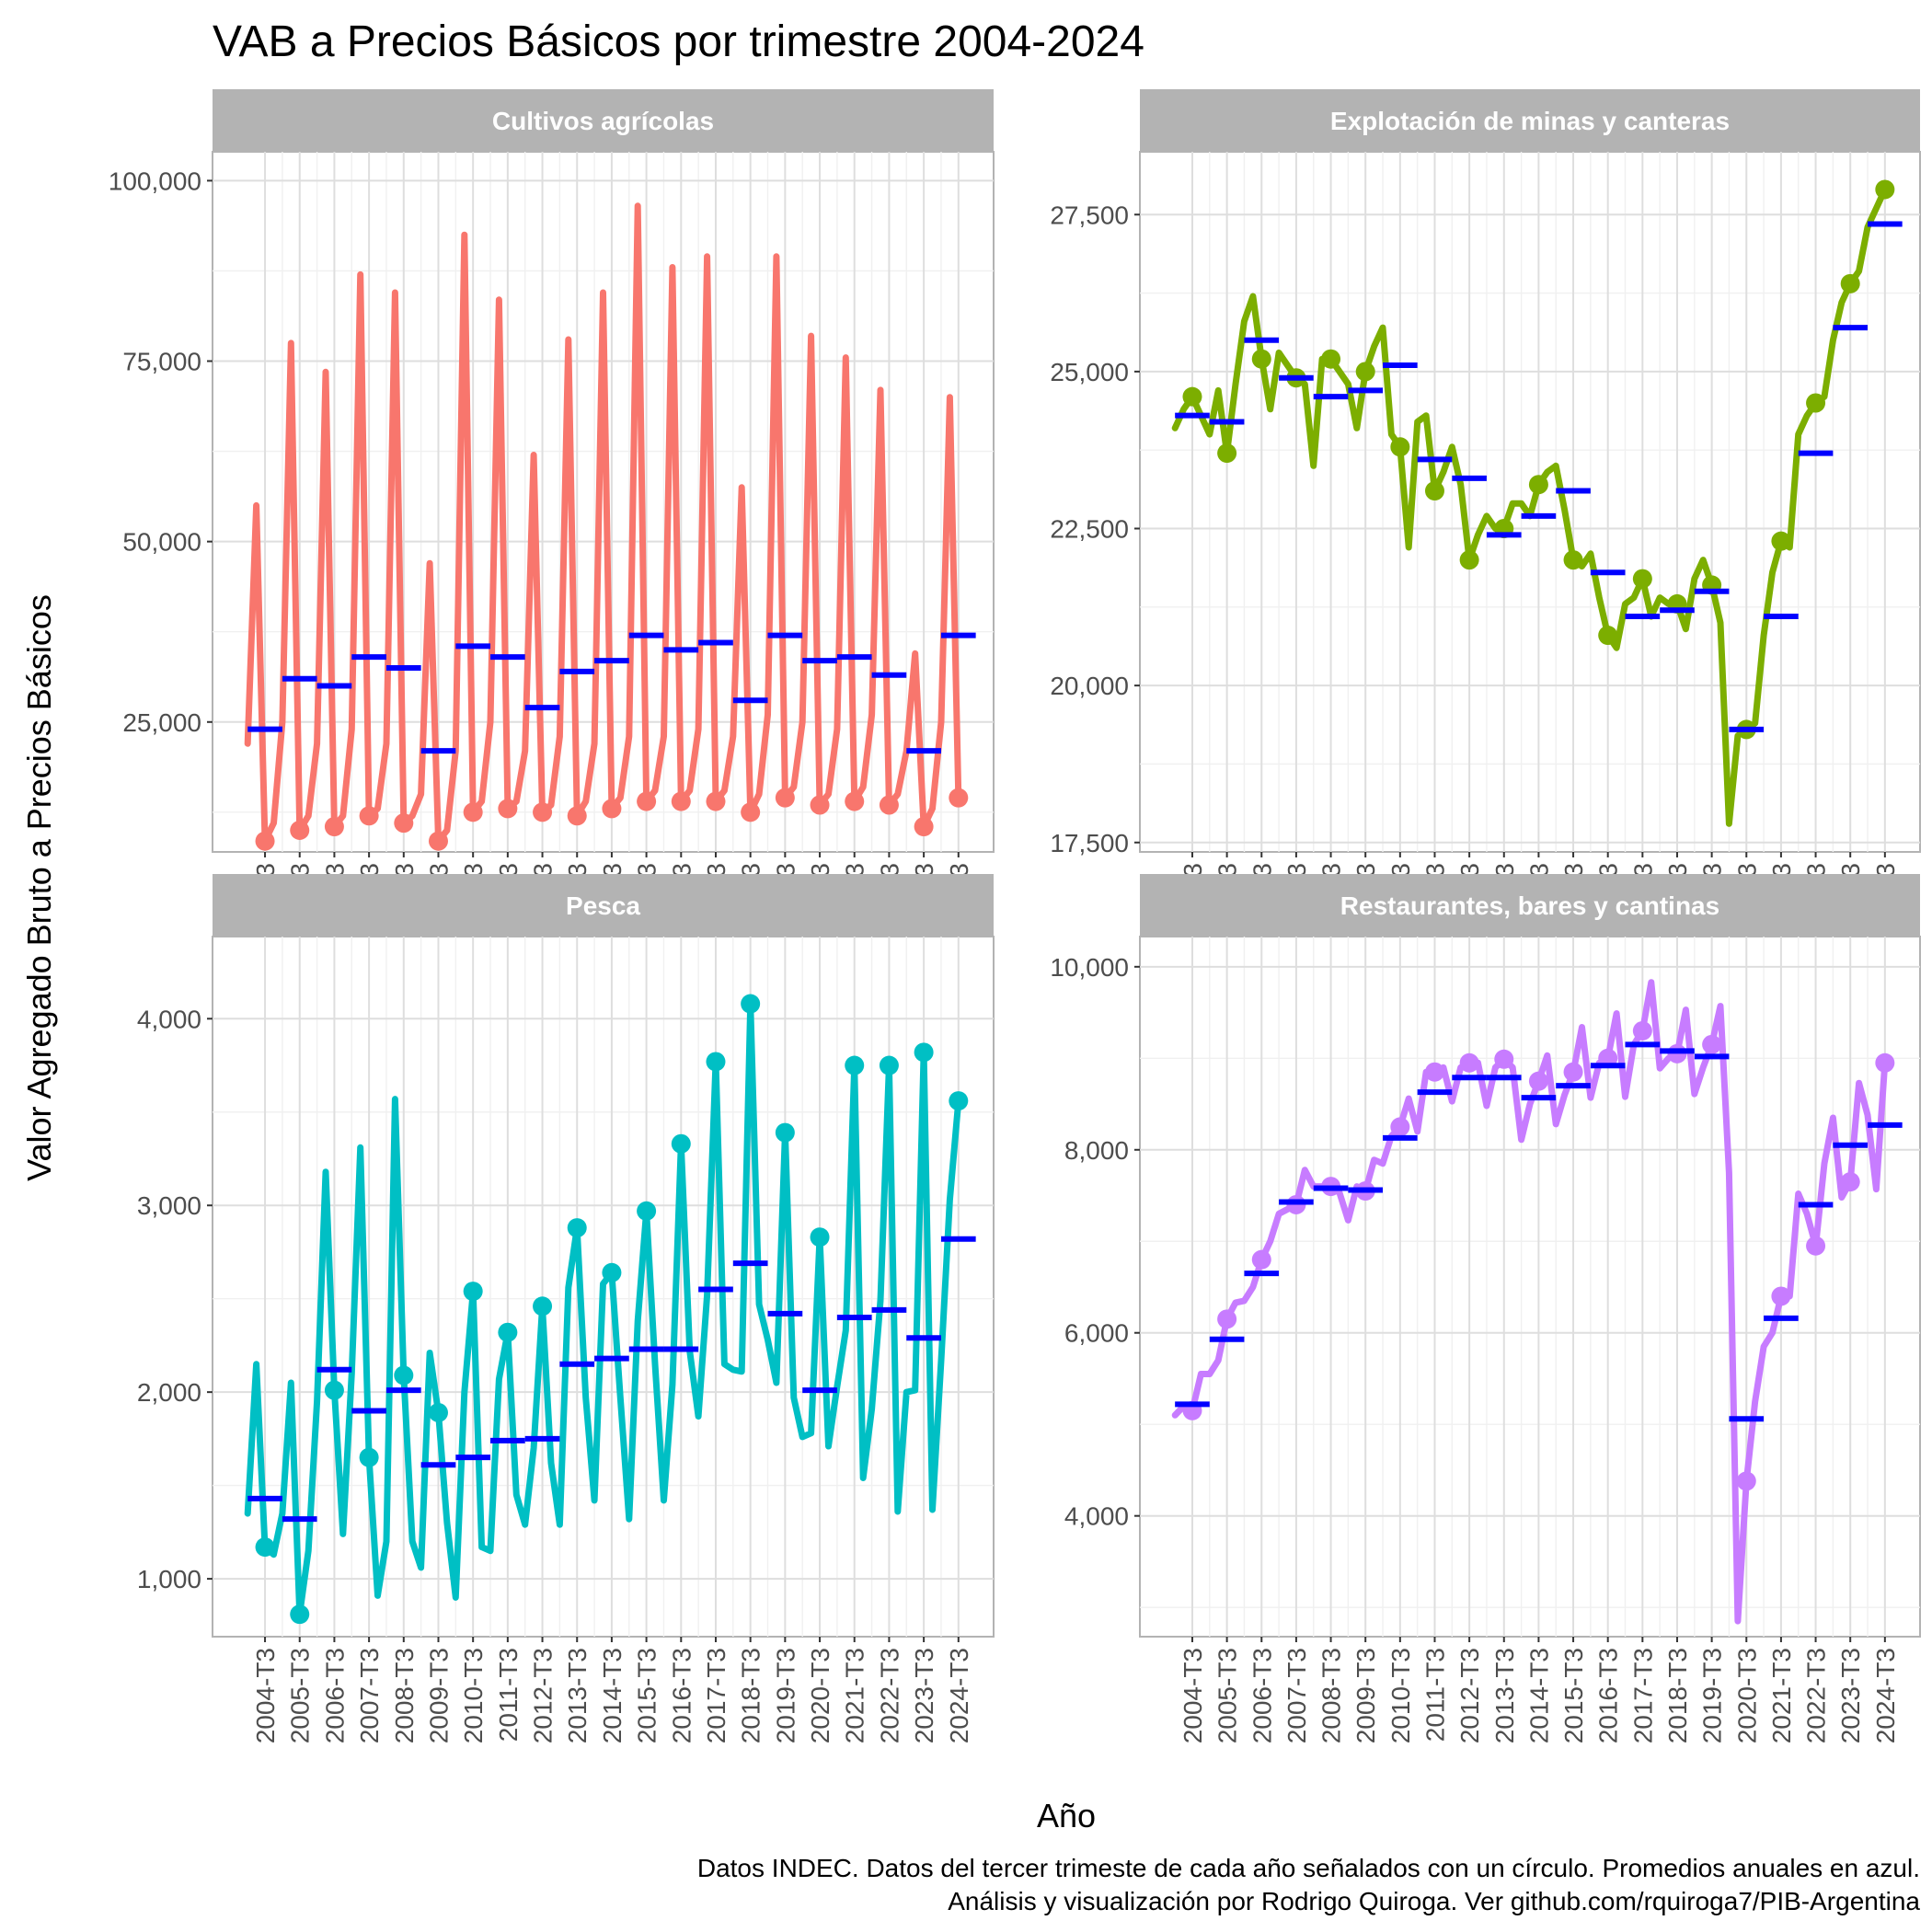  What do you see at coordinates (265, 841) in the screenshot?
I see `q3-marker-2004` at bounding box center [265, 841].